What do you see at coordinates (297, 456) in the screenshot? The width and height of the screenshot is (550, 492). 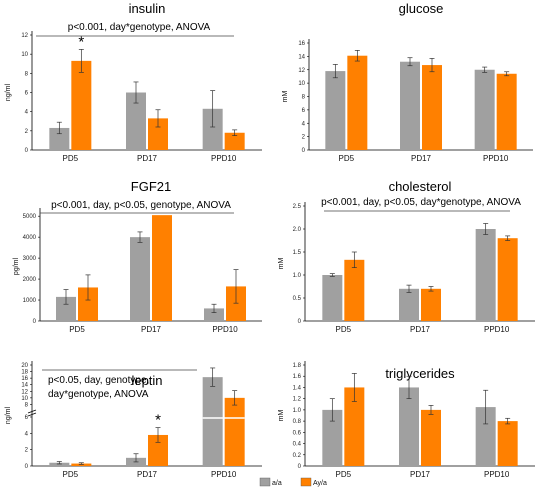 I see `y-tick-label: 0.2` at bounding box center [297, 456].